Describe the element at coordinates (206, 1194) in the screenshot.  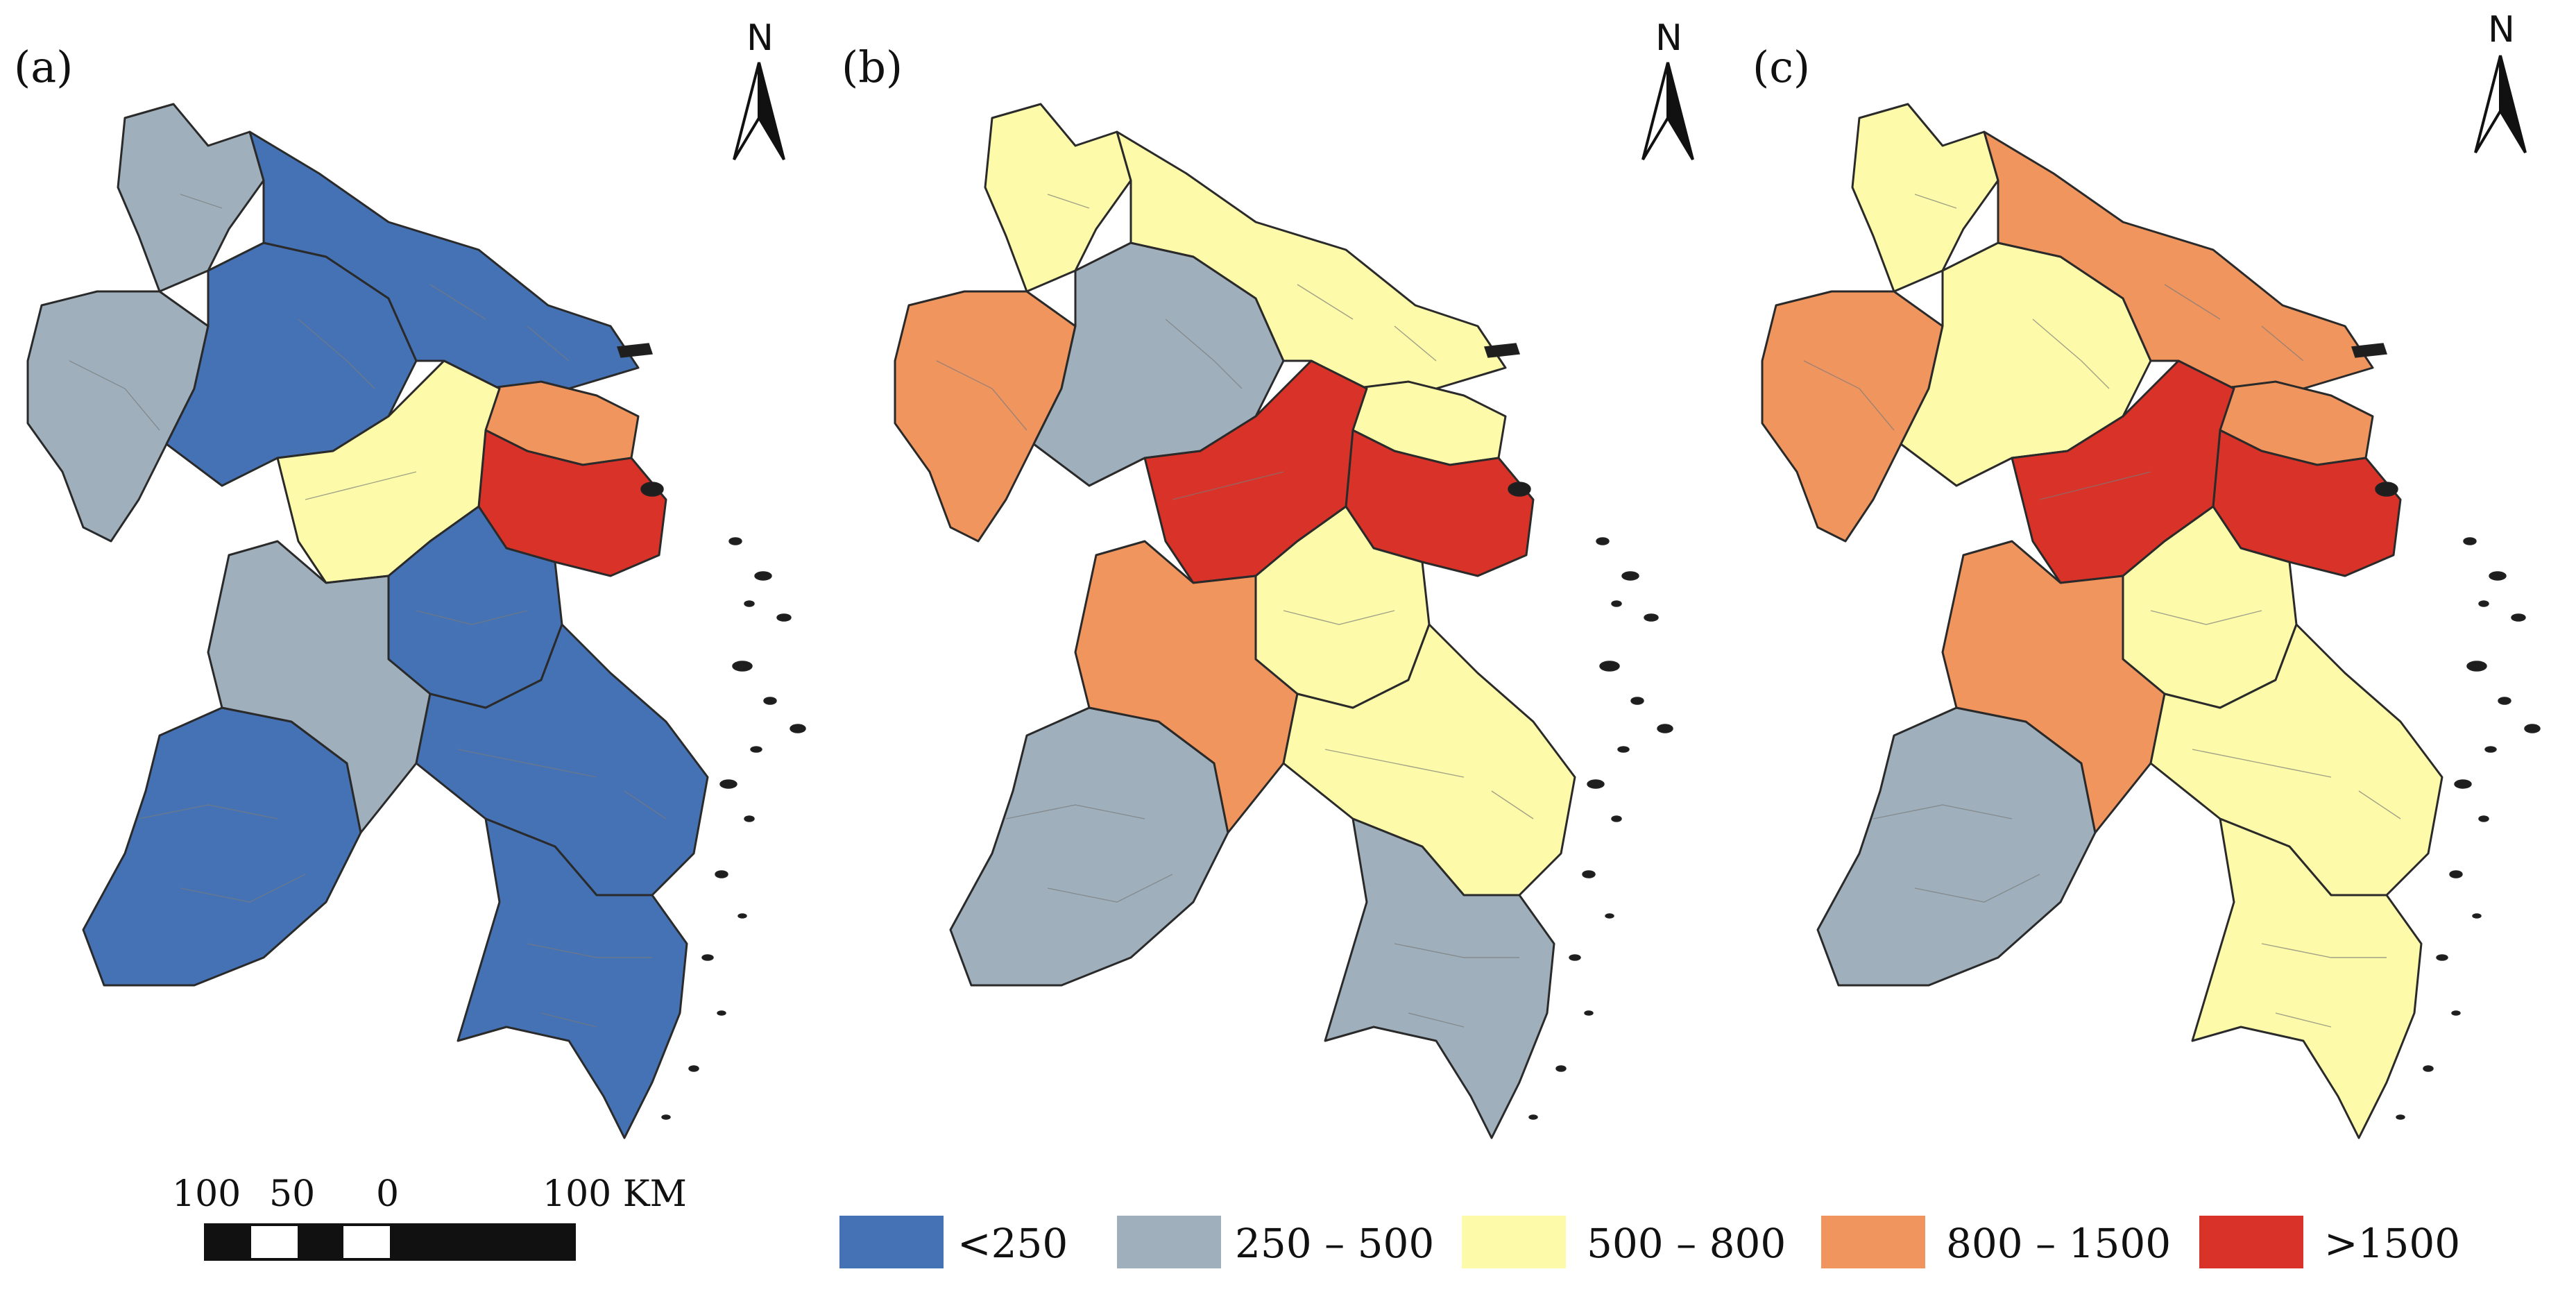
I see `scale-label-100-left: 100` at that location.